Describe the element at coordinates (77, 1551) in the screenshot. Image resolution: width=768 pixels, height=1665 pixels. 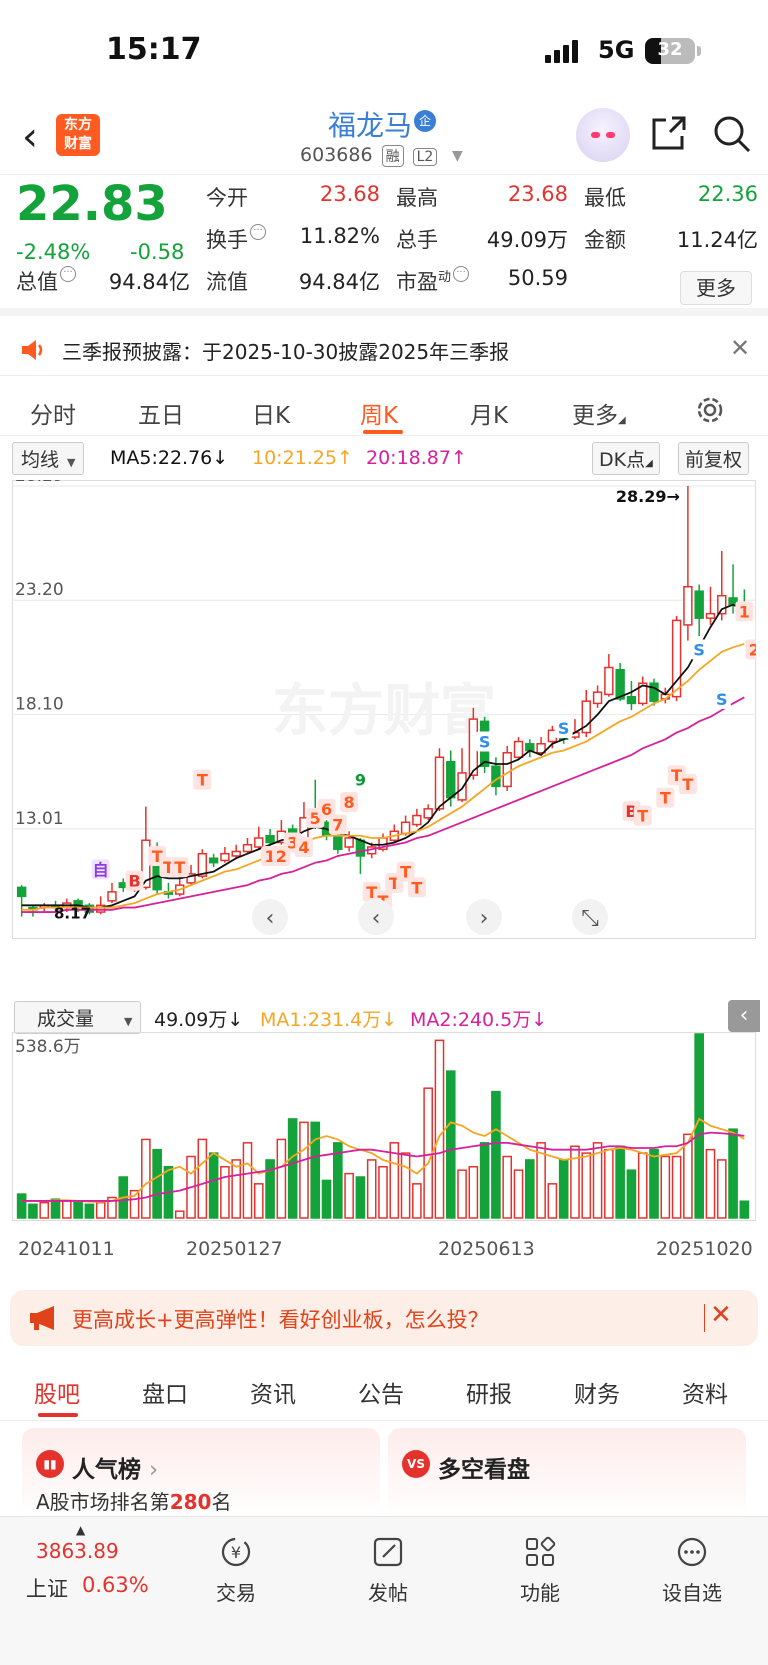
I see `index-value: 3863.89` at that location.